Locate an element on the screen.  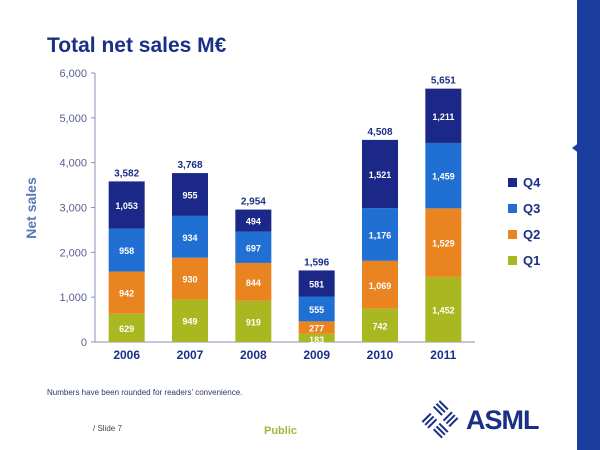
total-label: 3,582 is located at coordinates (126, 173).